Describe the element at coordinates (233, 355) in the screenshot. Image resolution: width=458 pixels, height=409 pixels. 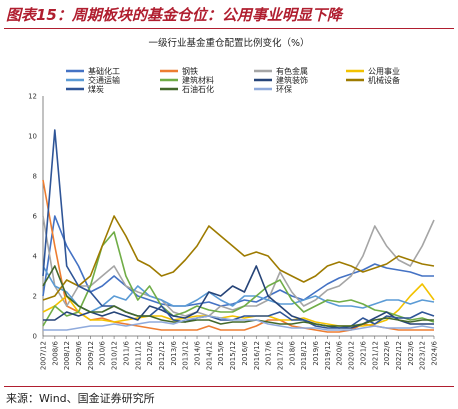
I see `x-tick-label: 2015/12` at that location.